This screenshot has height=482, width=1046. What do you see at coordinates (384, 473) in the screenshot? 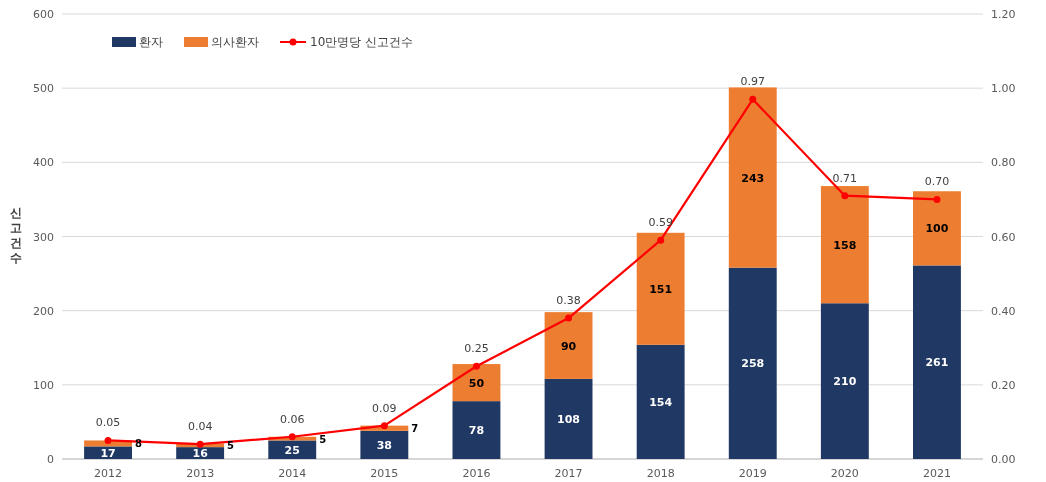
I see `x-tick-label: 2015` at bounding box center [384, 473].